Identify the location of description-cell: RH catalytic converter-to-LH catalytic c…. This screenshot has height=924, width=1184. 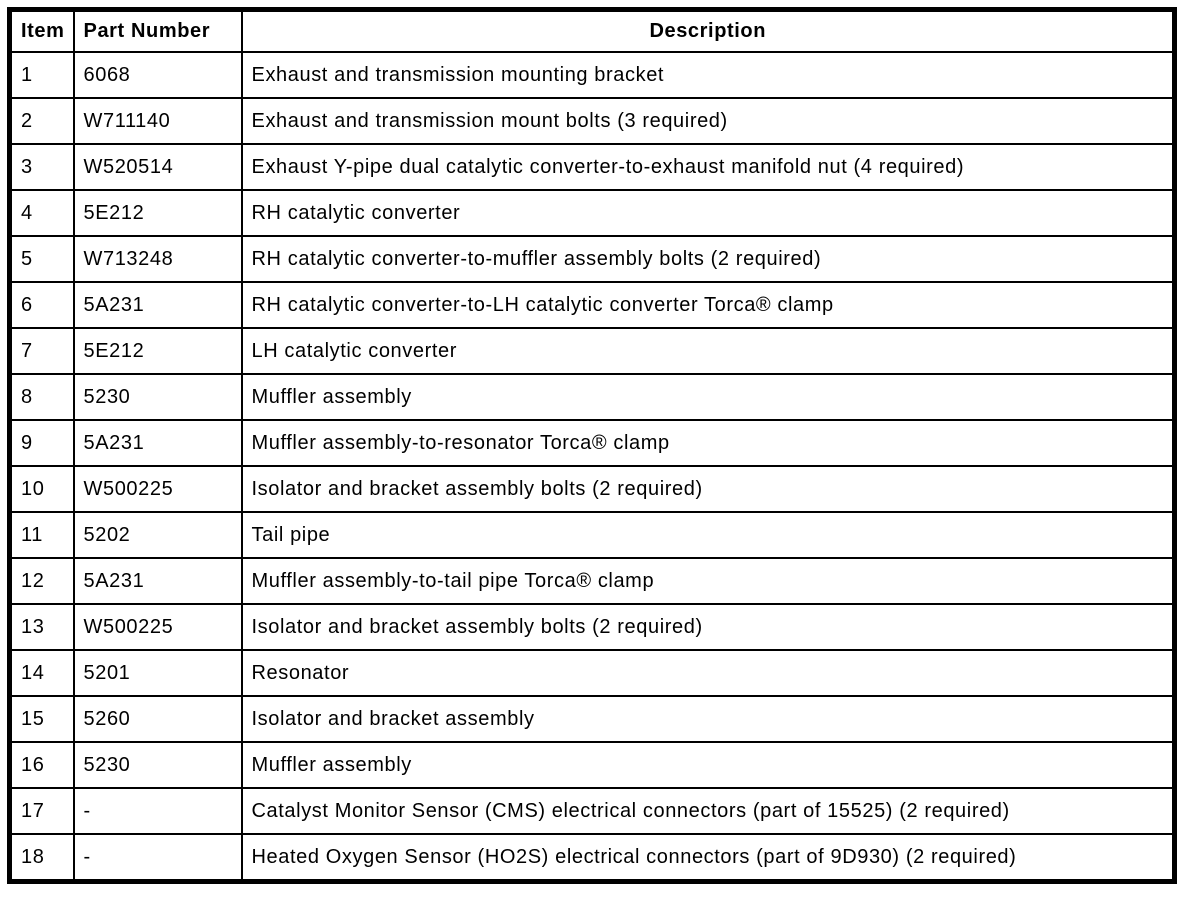
(708, 305).